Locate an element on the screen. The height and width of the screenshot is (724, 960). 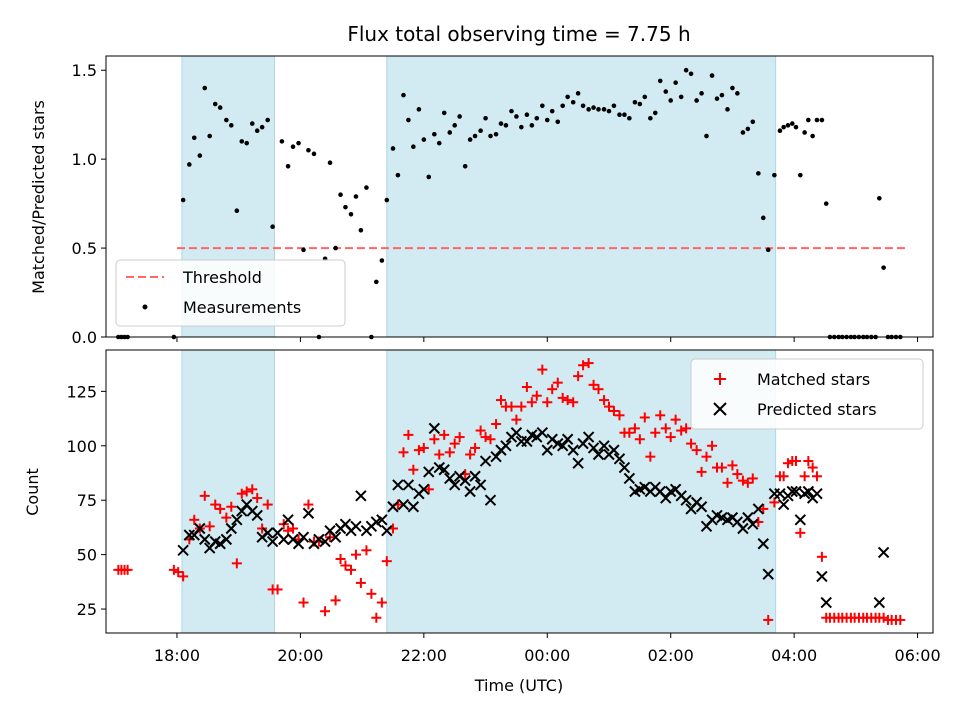
count-y-ticks: 25 50 75 100 125 is located at coordinates (86, 500).